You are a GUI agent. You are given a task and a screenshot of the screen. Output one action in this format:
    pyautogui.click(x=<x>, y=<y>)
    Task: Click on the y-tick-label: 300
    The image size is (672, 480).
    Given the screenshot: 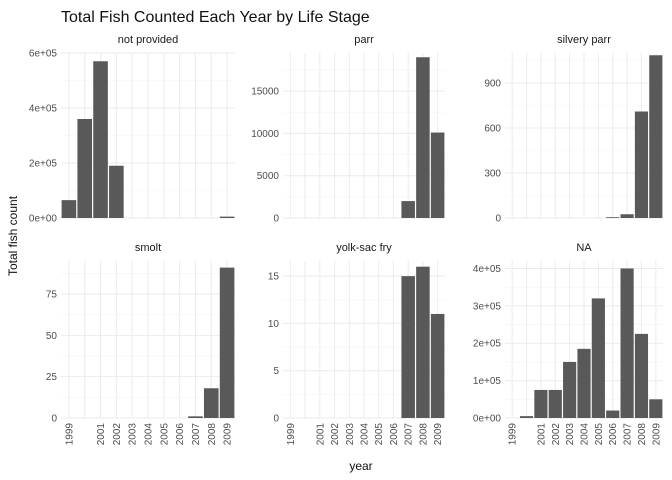 What is the action you would take?
    pyautogui.click(x=492, y=174)
    